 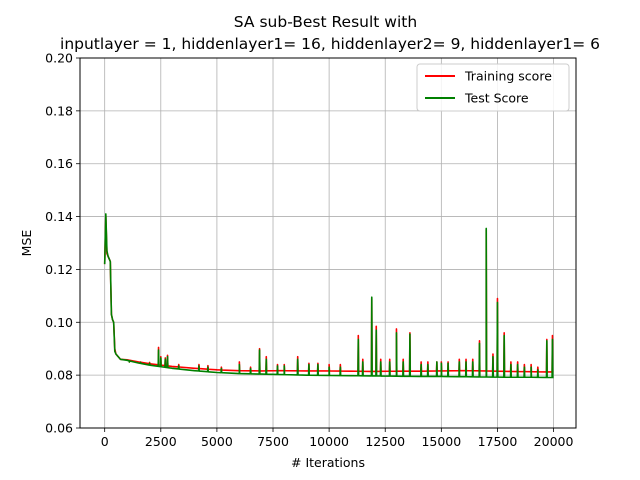 What do you see at coordinates (59, 58) in the screenshot?
I see `y-tick-label: 0.20` at bounding box center [59, 58].